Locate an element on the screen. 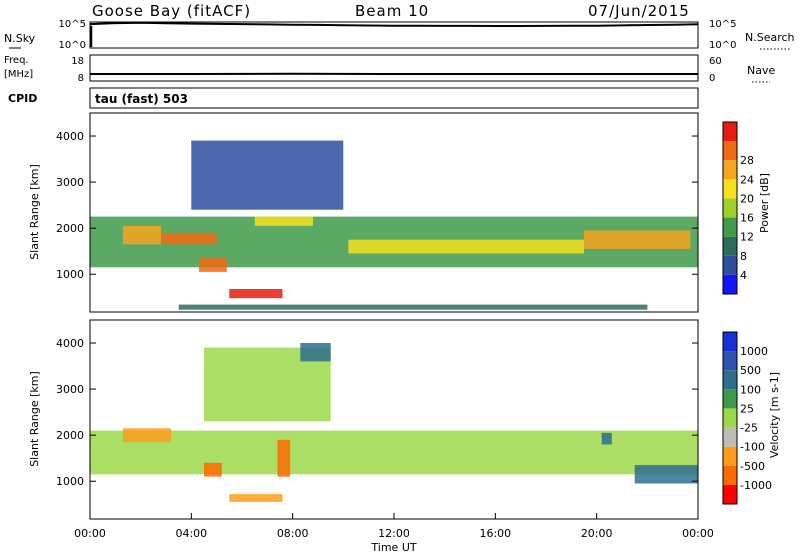  velocity-colorbar: -1000 -500 -100 -25 25 100 500 1000 is located at coordinates (747, 418).